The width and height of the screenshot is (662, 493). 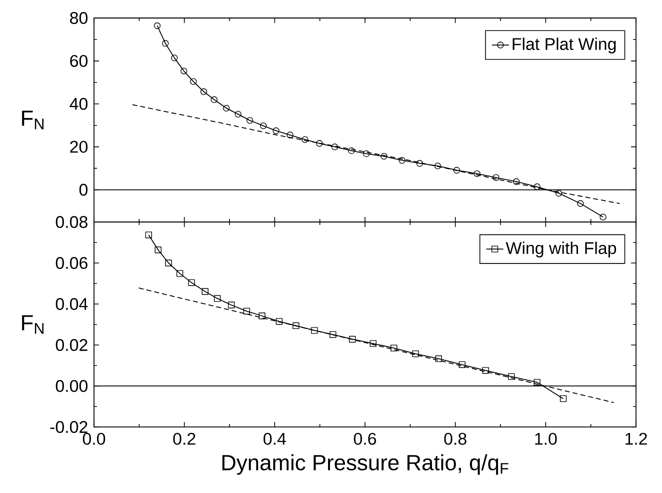 I want to click on x-tick-label: 0.4, so click(x=275, y=438).